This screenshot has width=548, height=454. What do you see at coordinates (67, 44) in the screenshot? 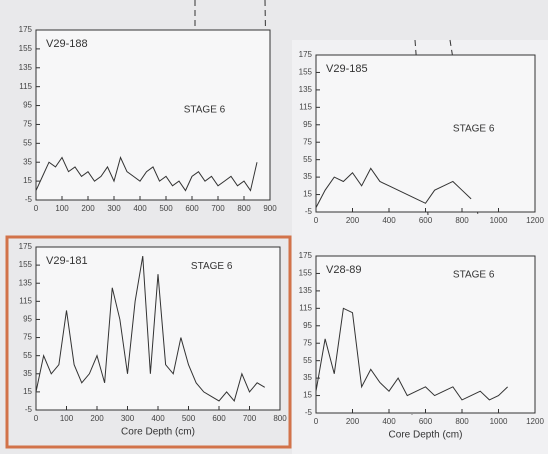
I see `panel-title: V29-188` at bounding box center [67, 44].